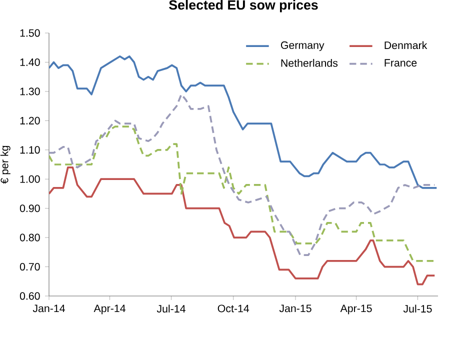  What do you see at coordinates (234, 308) in the screenshot?
I see `x-tick-label: Oct-14` at bounding box center [234, 308].